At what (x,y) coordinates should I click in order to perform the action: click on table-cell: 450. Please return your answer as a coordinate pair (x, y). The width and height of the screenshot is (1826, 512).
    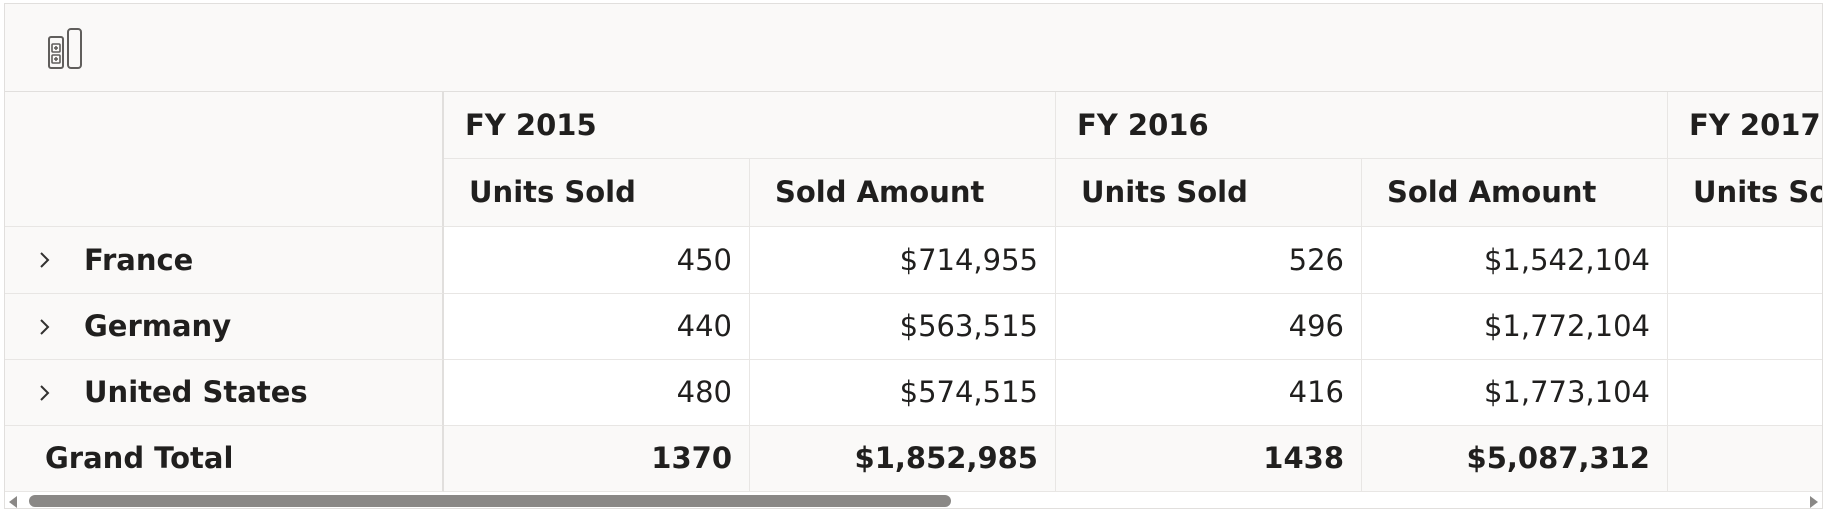
    Looking at the image, I should click on (597, 260).